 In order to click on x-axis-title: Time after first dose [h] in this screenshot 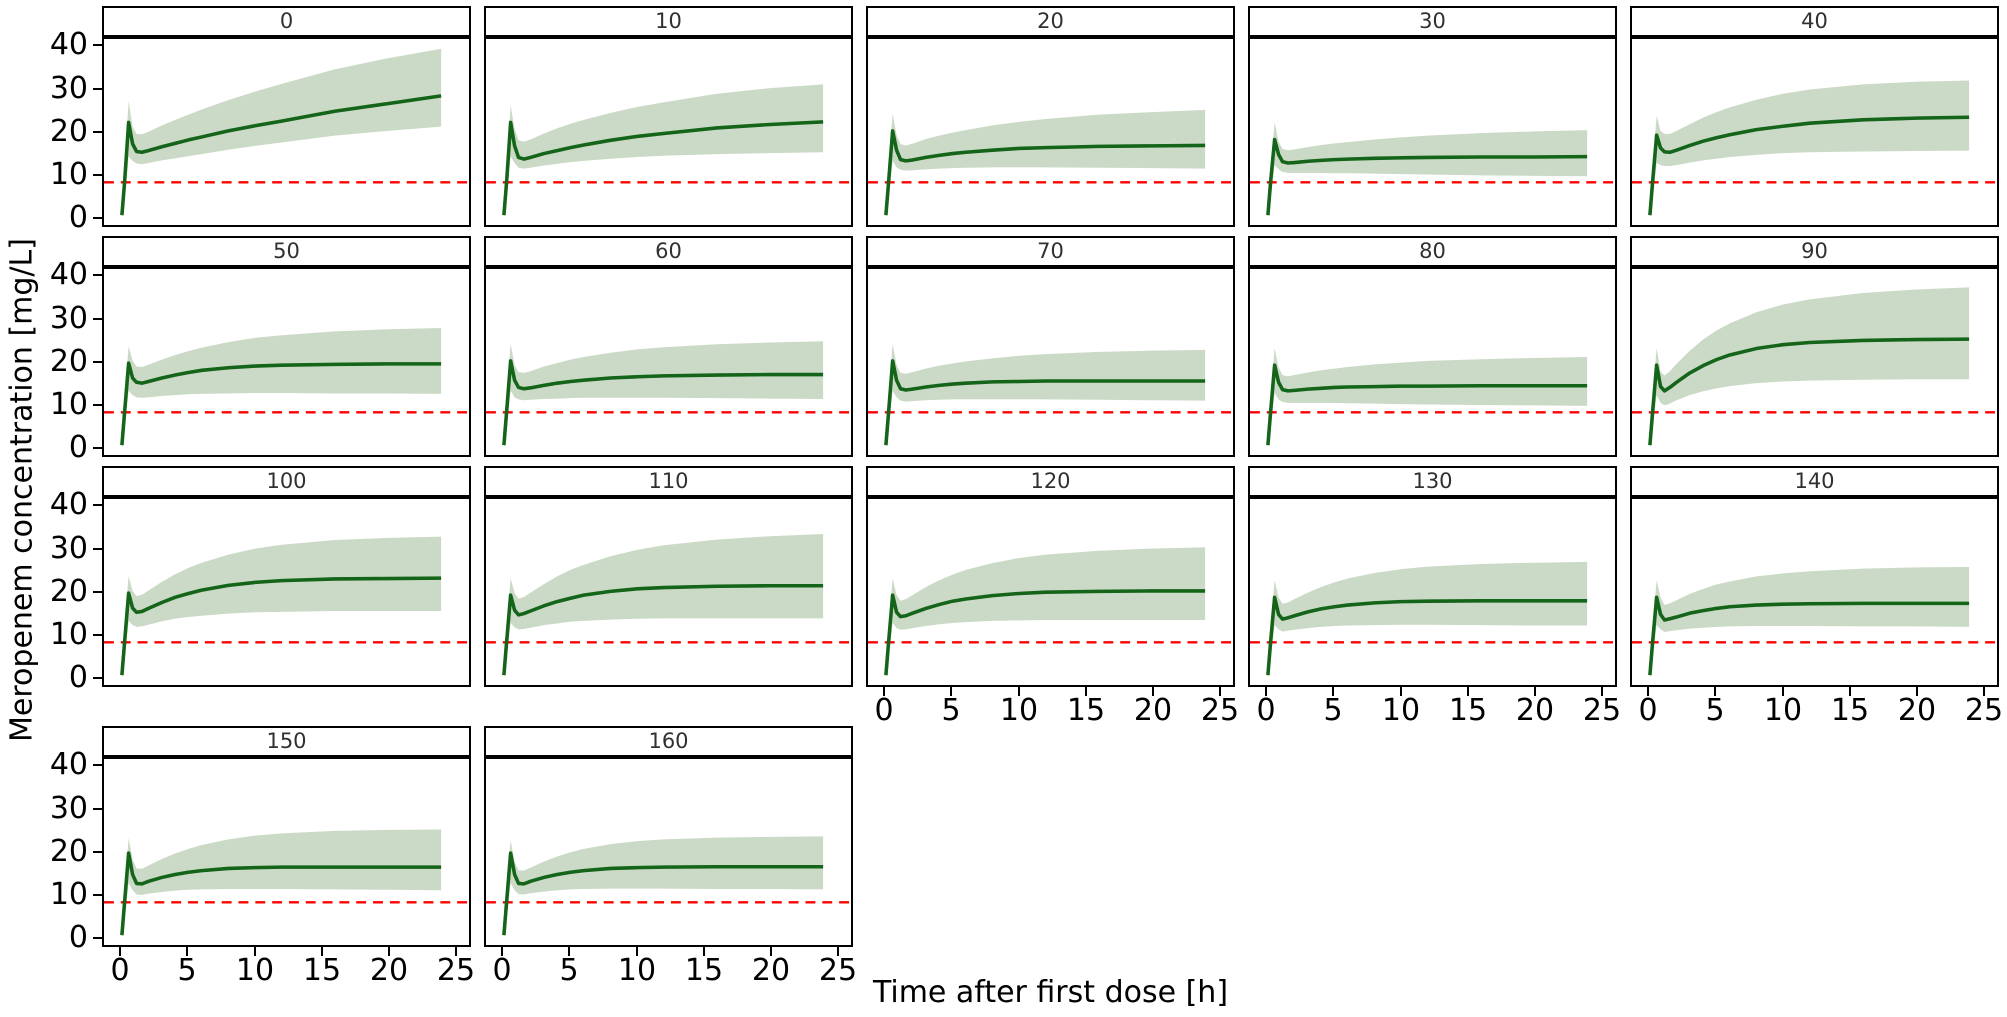, I will do `click(1050, 992)`.